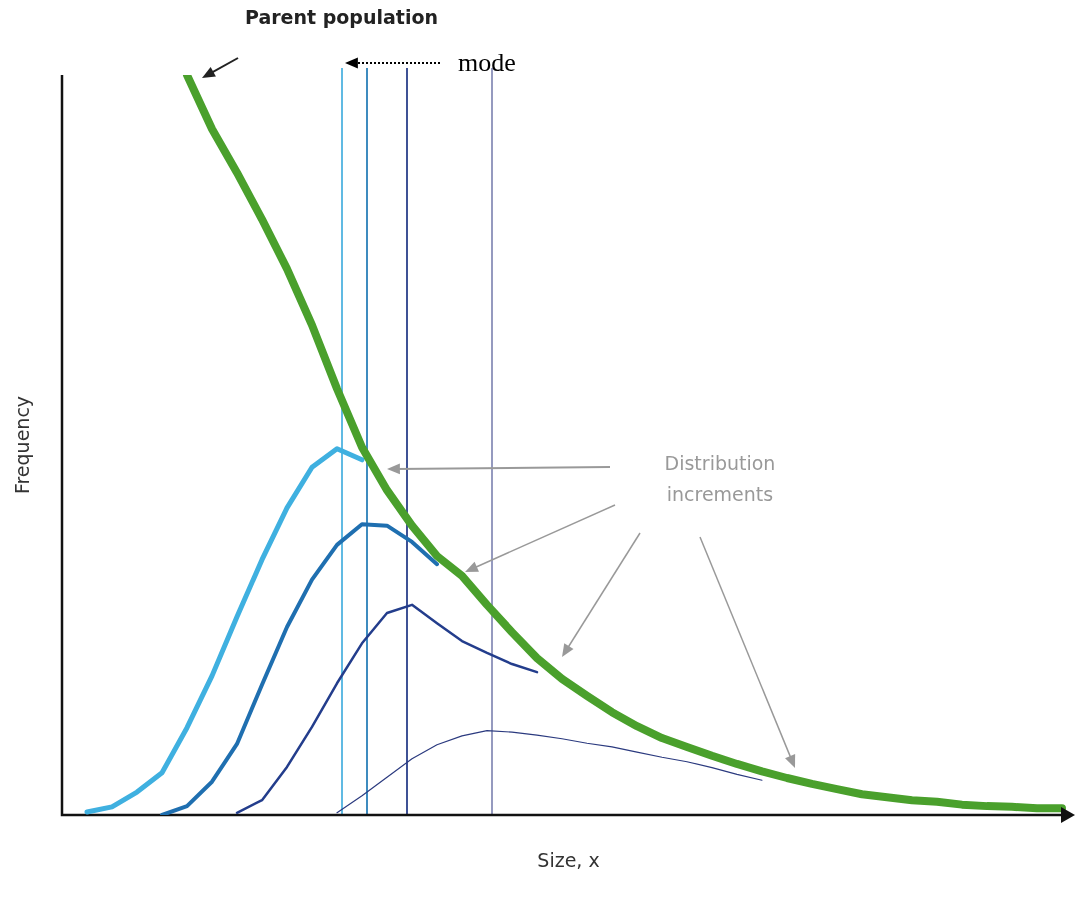  I want to click on x-axis-title: Size, x, so click(568, 859).